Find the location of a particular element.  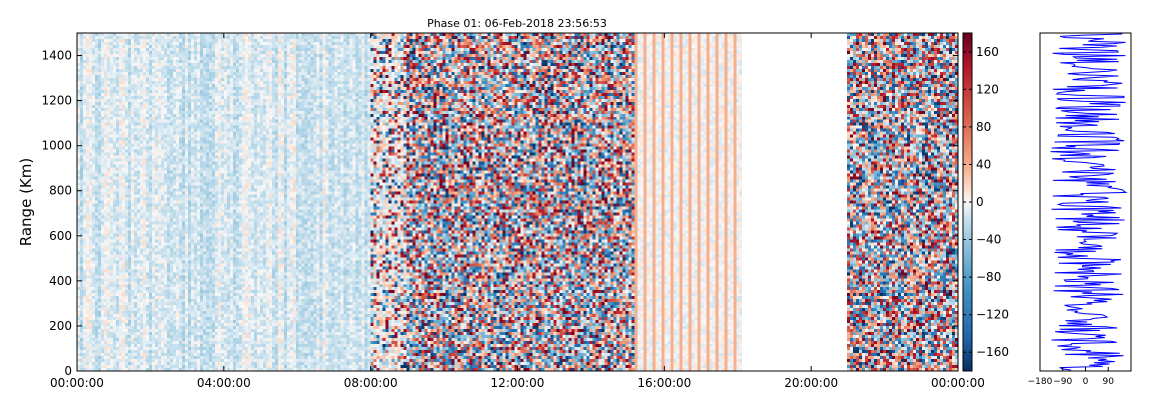

x-tick-label: 08:00:00 is located at coordinates (371, 383).